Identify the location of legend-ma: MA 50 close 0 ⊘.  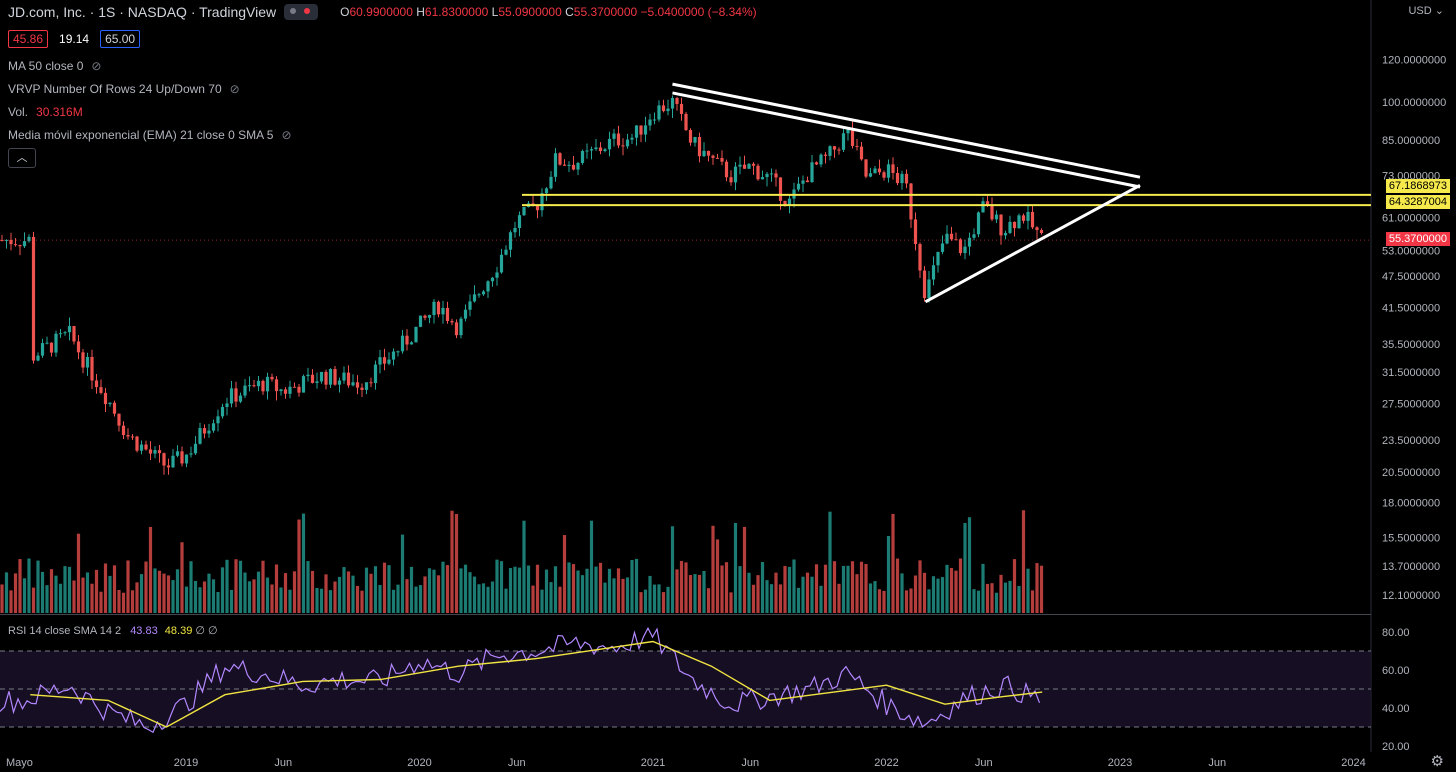
(55, 66).